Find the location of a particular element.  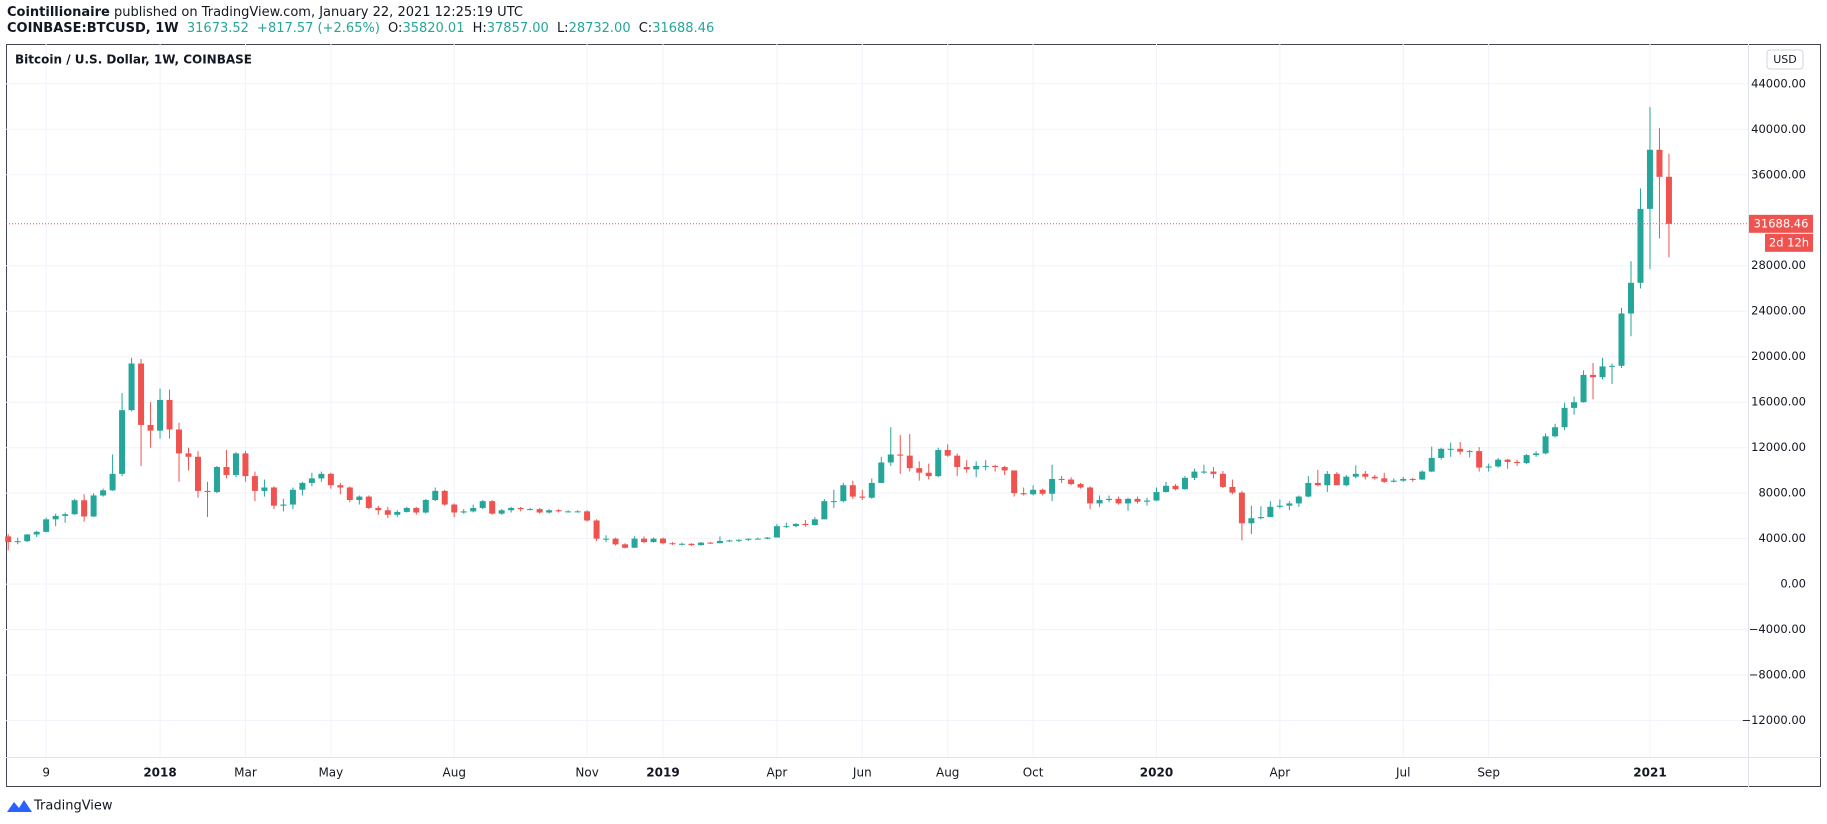

currency: USD is located at coordinates (1785, 59).